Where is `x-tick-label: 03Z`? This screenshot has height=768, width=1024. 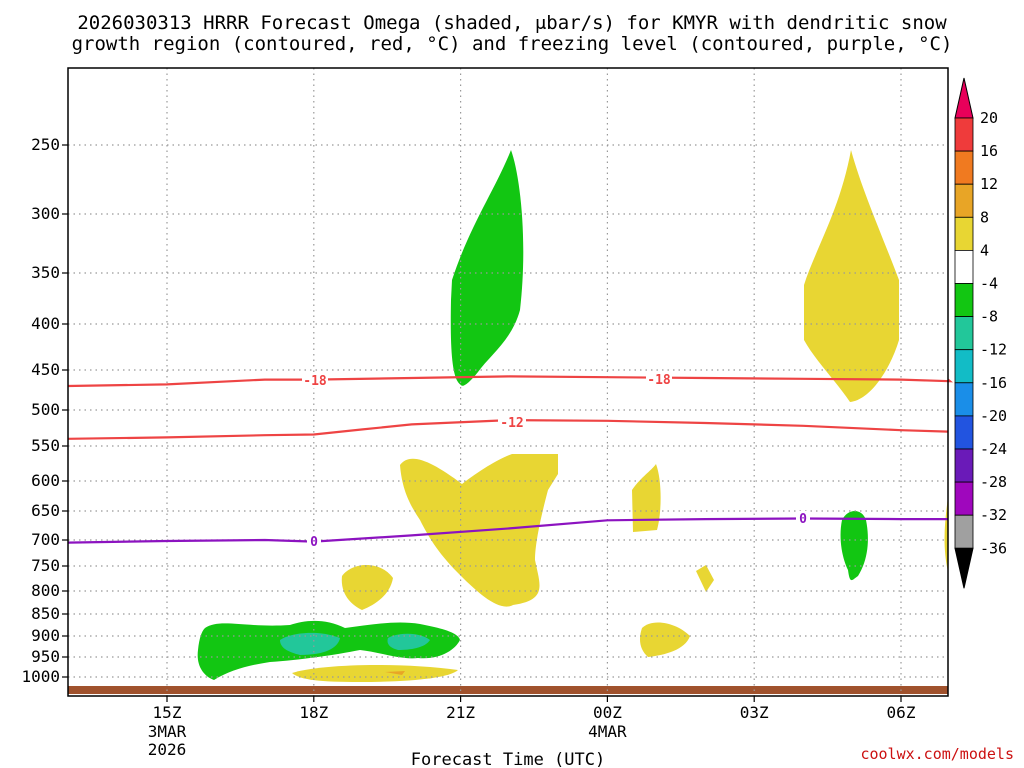 x-tick-label: 03Z is located at coordinates (754, 712).